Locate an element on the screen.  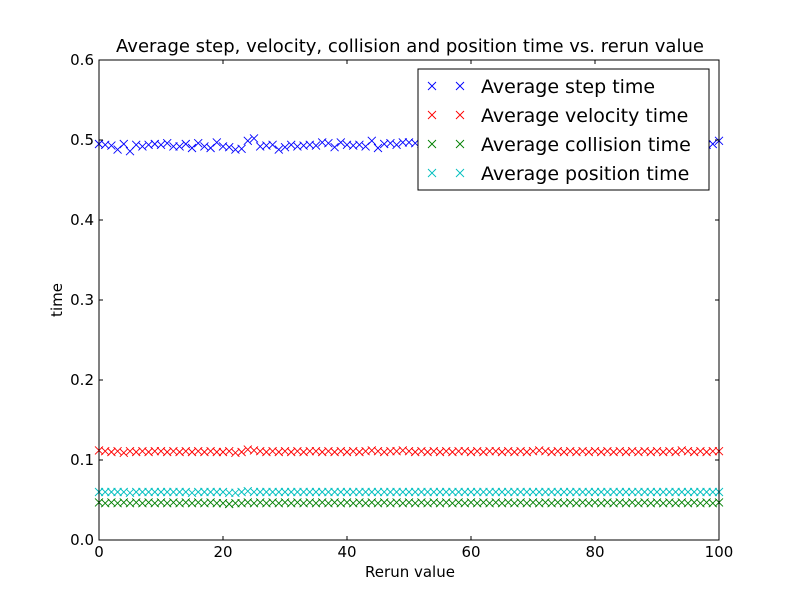
x-tick-label: 60 is located at coordinates (470, 552).